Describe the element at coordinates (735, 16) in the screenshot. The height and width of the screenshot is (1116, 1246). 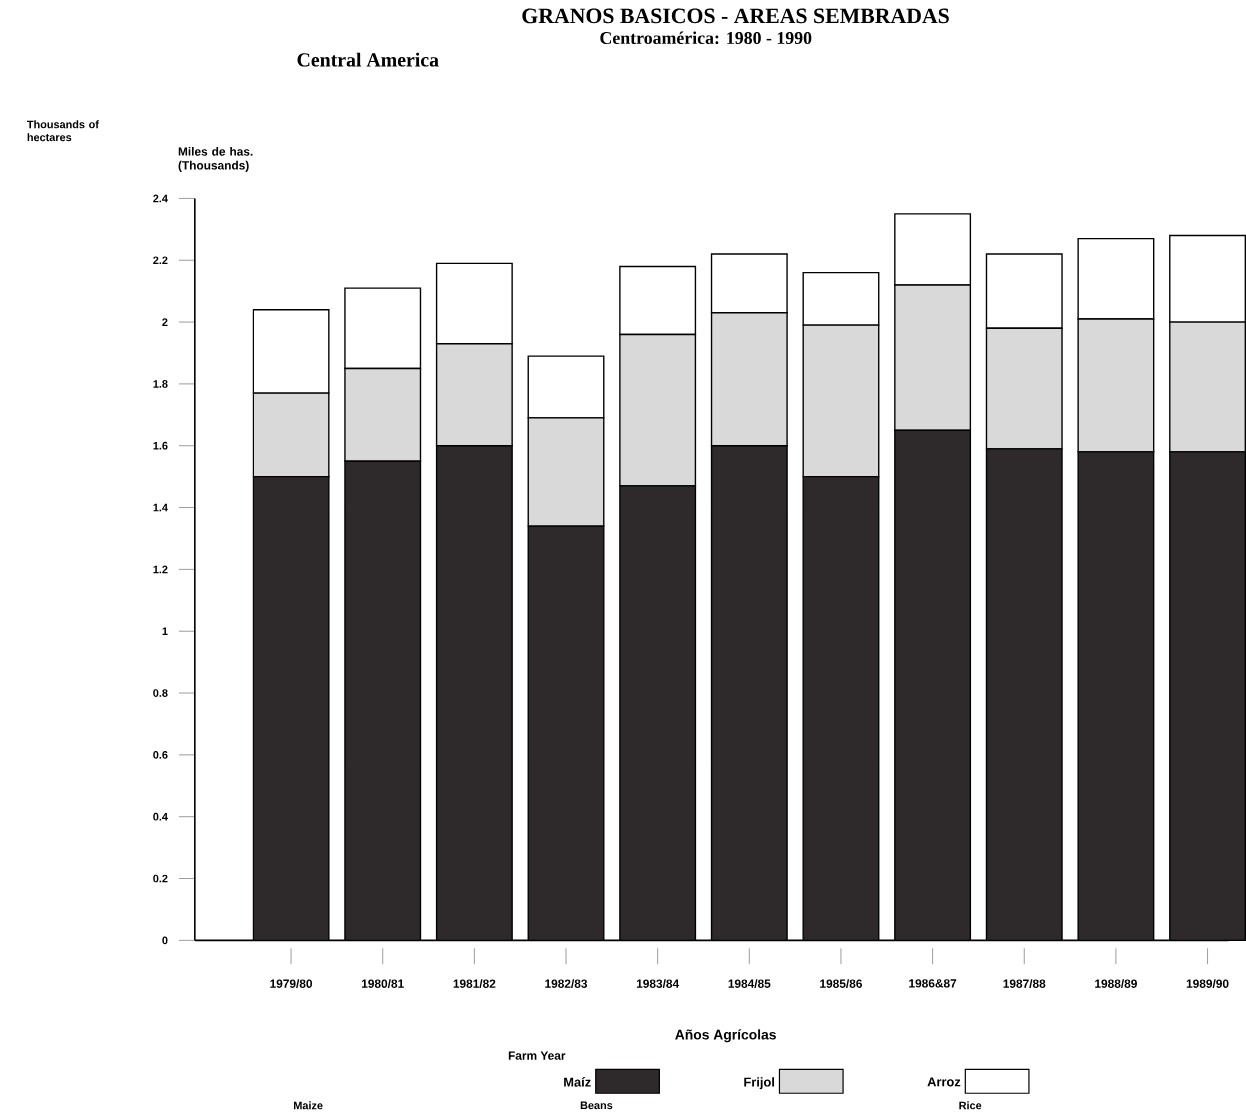
I see `chart-title: GRANOS BASICOS - AREAS SEMBRADAS` at that location.